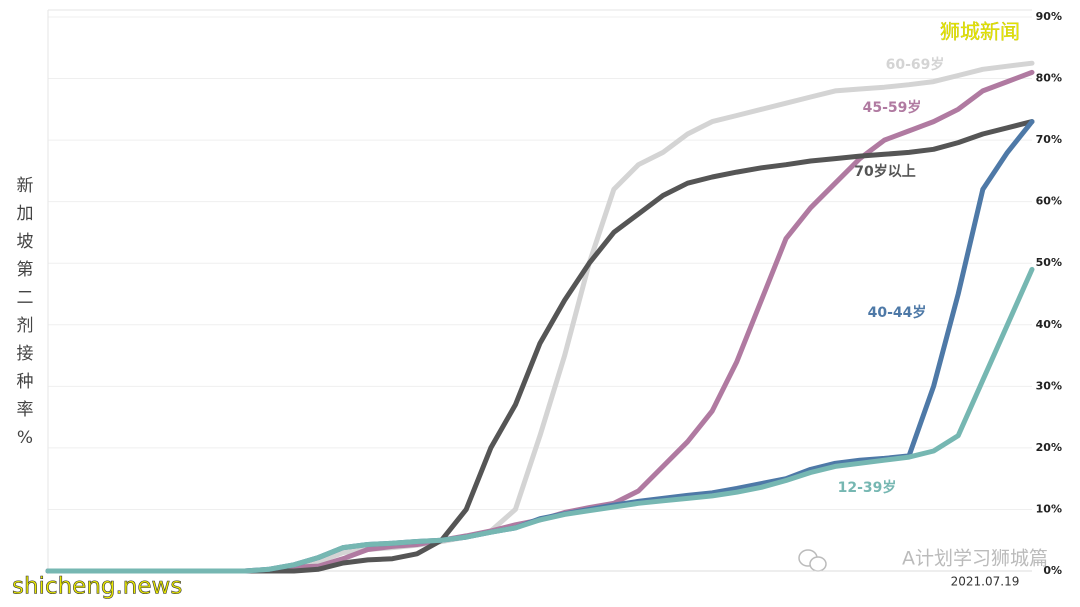 The width and height of the screenshot is (1080, 607). What do you see at coordinates (892, 107) in the screenshot?
I see `series-label: 45-59岁` at bounding box center [892, 107].